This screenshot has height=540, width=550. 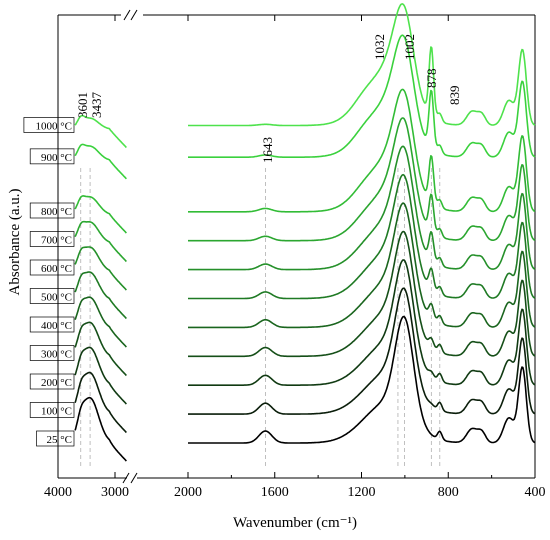 What do you see at coordinates (96, 105) in the screenshot?
I see `peak-label-3437: 3437` at bounding box center [96, 105].